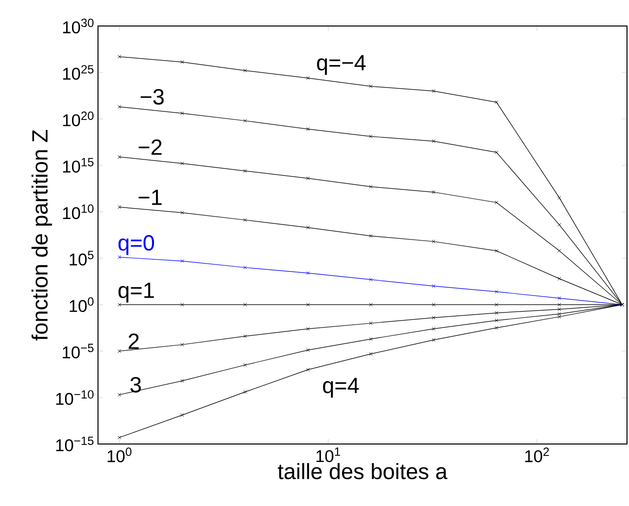  I want to click on y-tick-label: 10$^{5}$, so click(82, 258).